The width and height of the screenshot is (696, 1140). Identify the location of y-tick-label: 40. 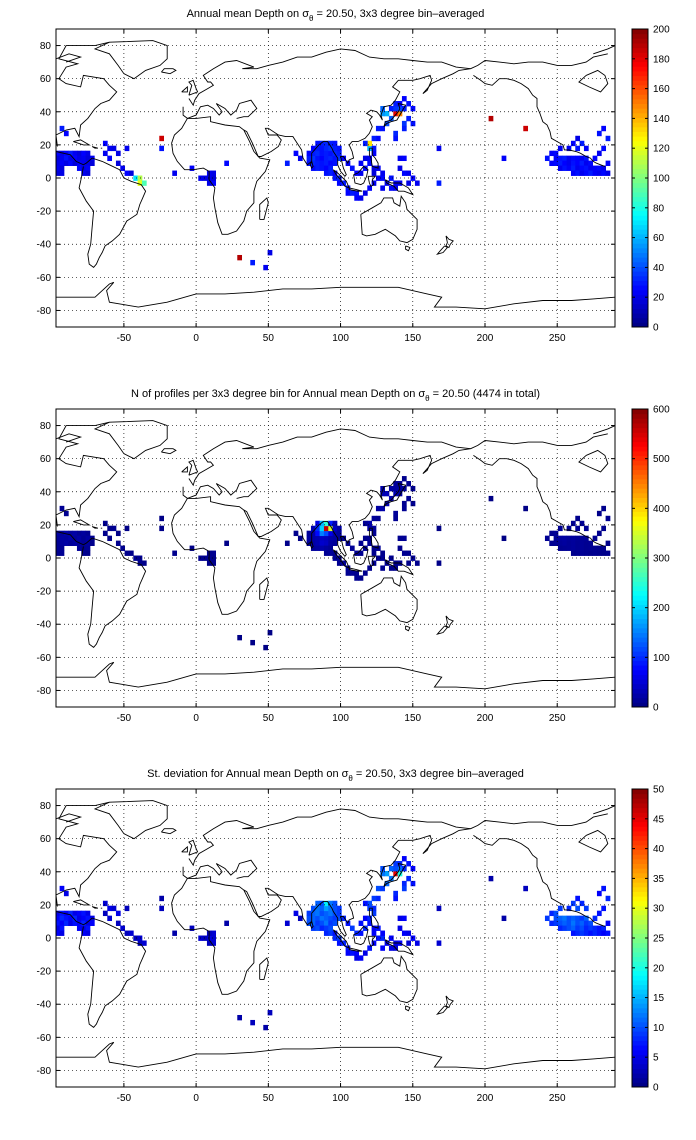
(46, 492).